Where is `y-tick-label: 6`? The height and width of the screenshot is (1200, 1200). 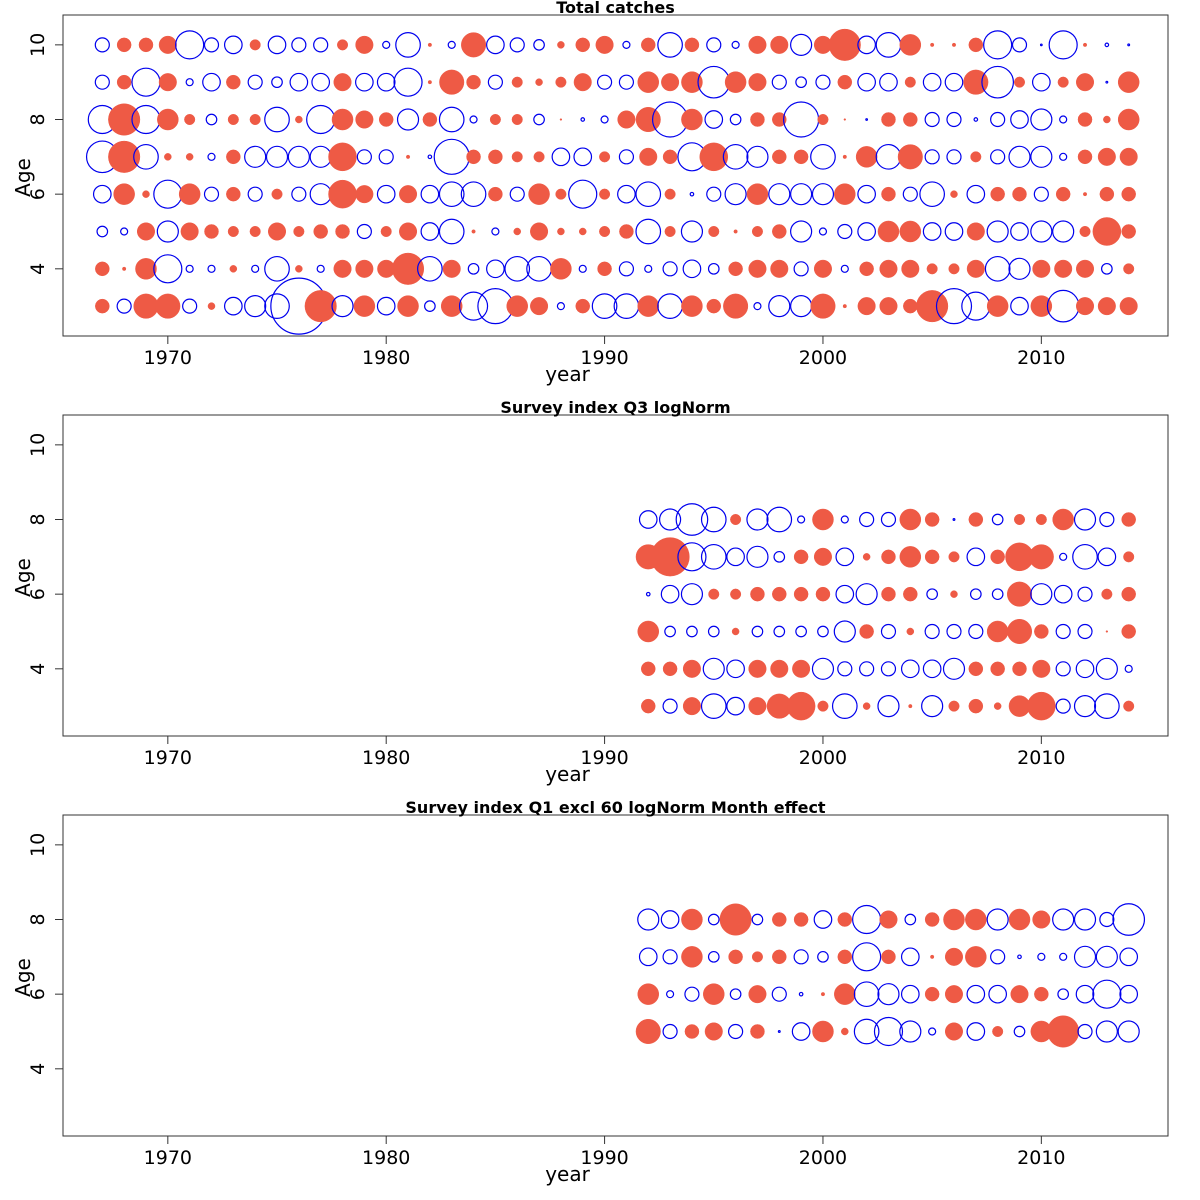
y-tick-label: 6 is located at coordinates (38, 994).